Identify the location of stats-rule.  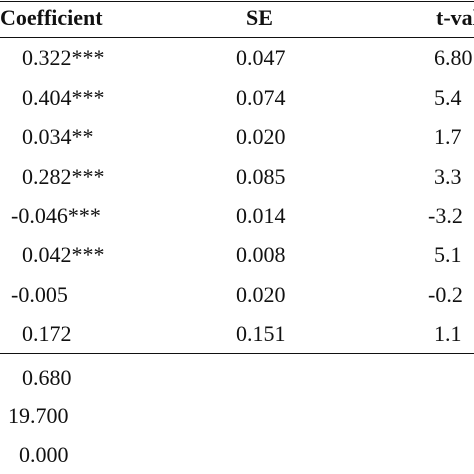
(237, 353).